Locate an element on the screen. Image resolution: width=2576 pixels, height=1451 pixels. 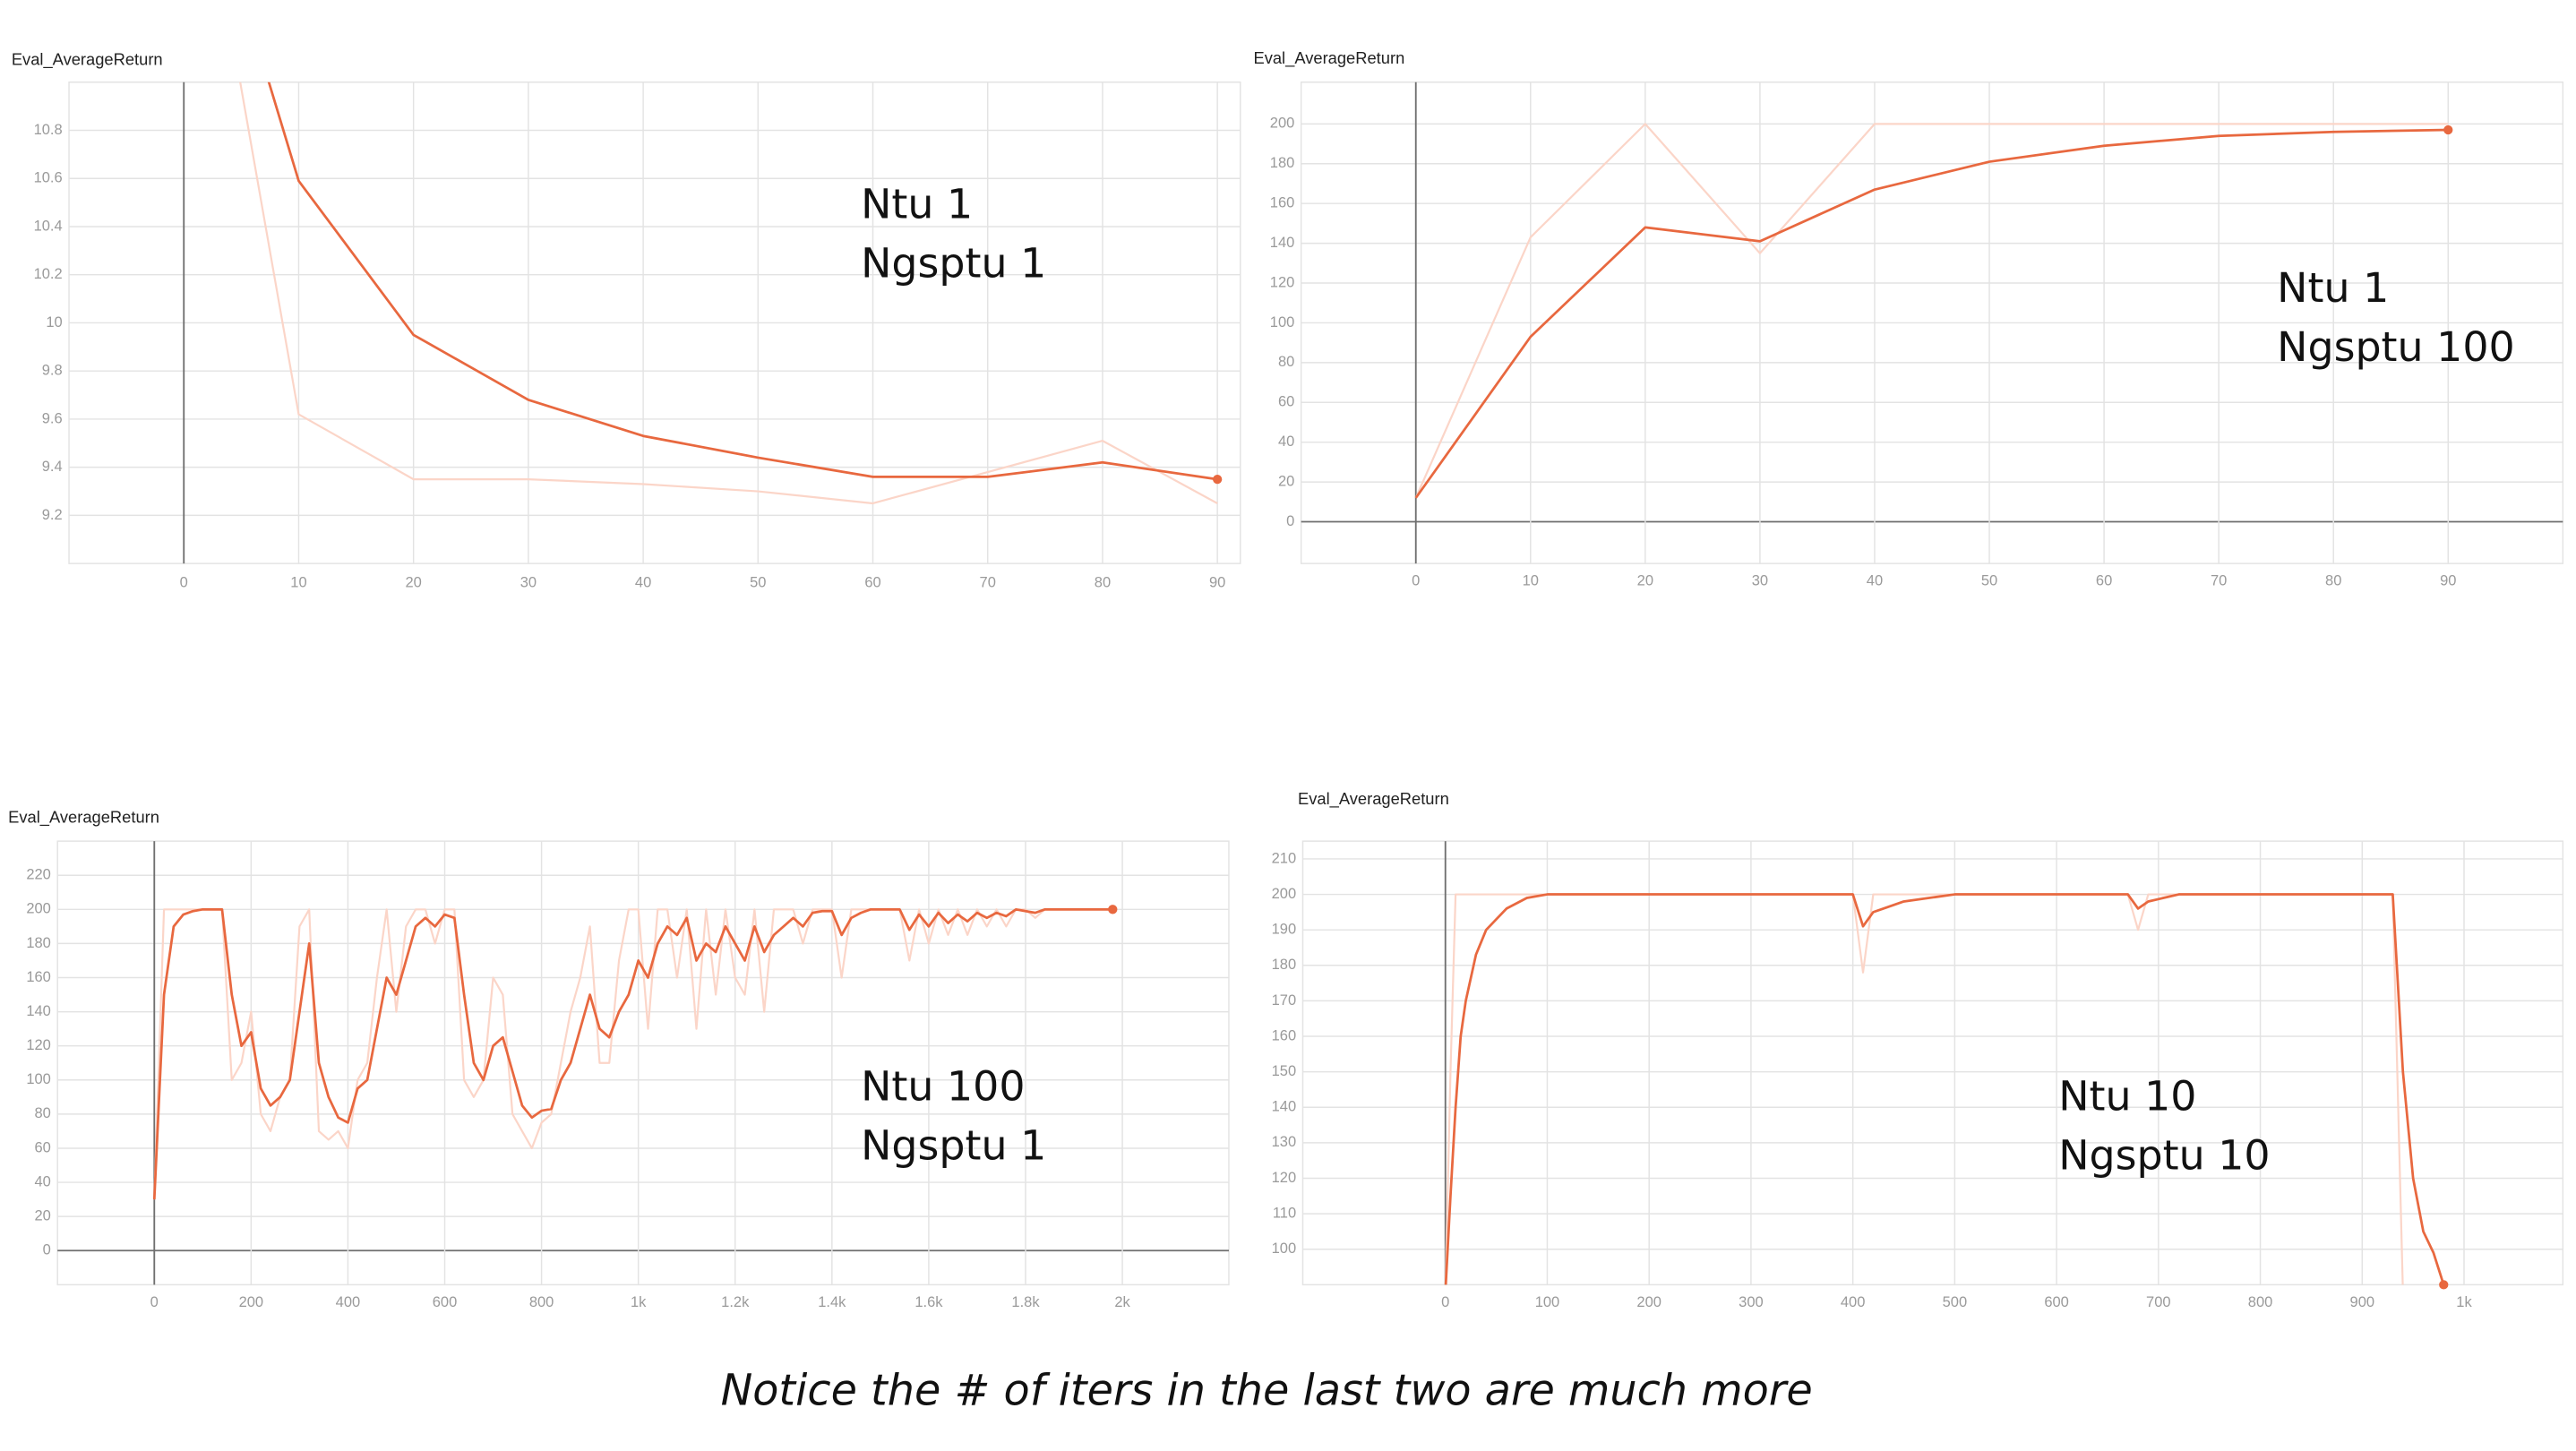
y-tick-label: 0 is located at coordinates (1290, 521).